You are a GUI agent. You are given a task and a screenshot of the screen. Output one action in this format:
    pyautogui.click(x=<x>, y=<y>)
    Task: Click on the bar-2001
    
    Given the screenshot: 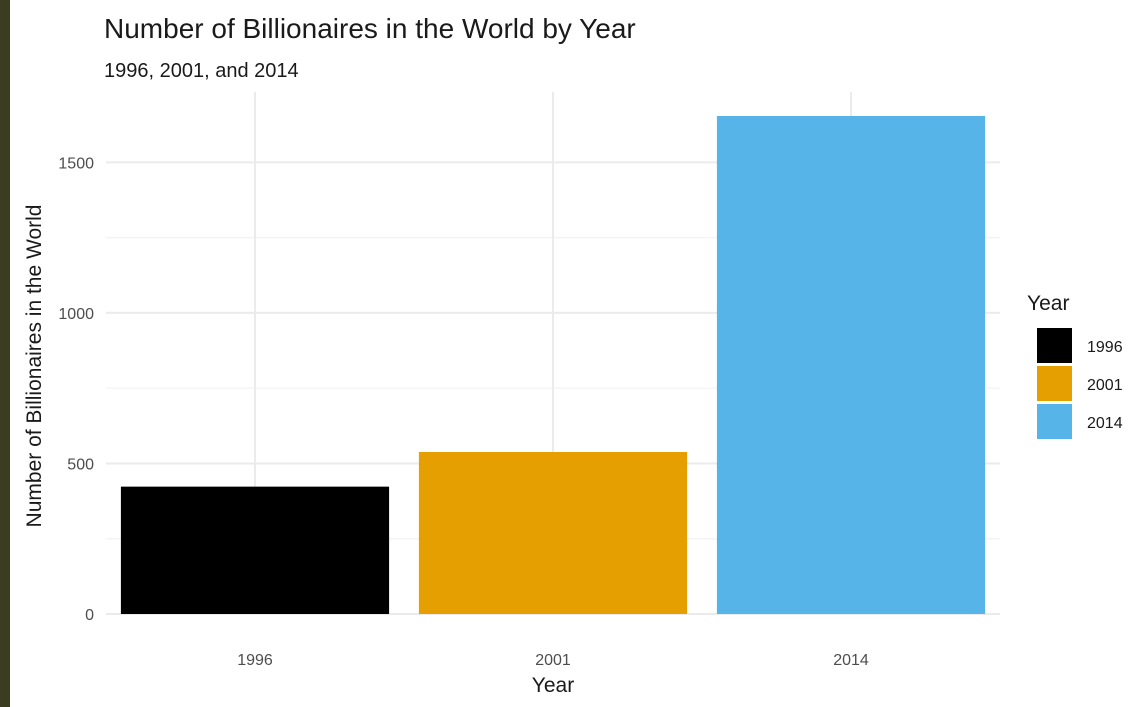 What is the action you would take?
    pyautogui.click(x=553, y=533)
    